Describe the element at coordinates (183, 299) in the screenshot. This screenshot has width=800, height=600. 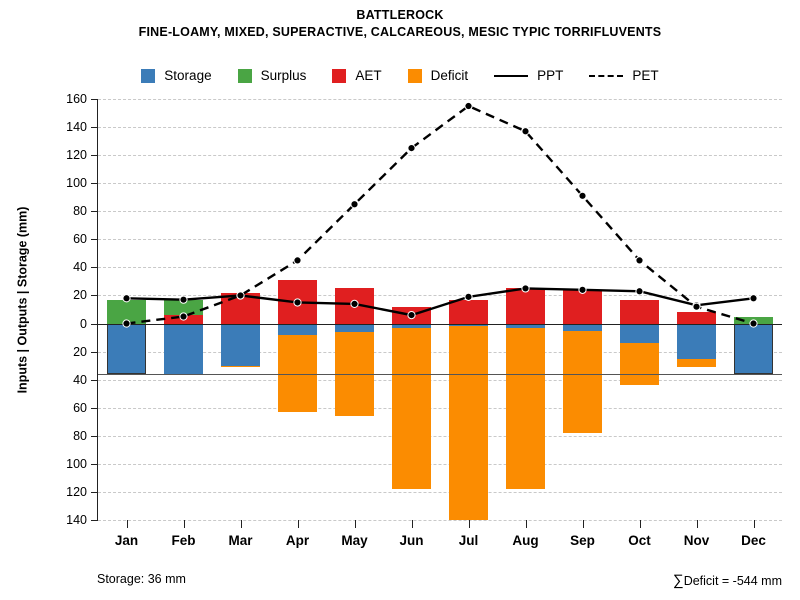
I see `data-point-ppt-feb` at that location.